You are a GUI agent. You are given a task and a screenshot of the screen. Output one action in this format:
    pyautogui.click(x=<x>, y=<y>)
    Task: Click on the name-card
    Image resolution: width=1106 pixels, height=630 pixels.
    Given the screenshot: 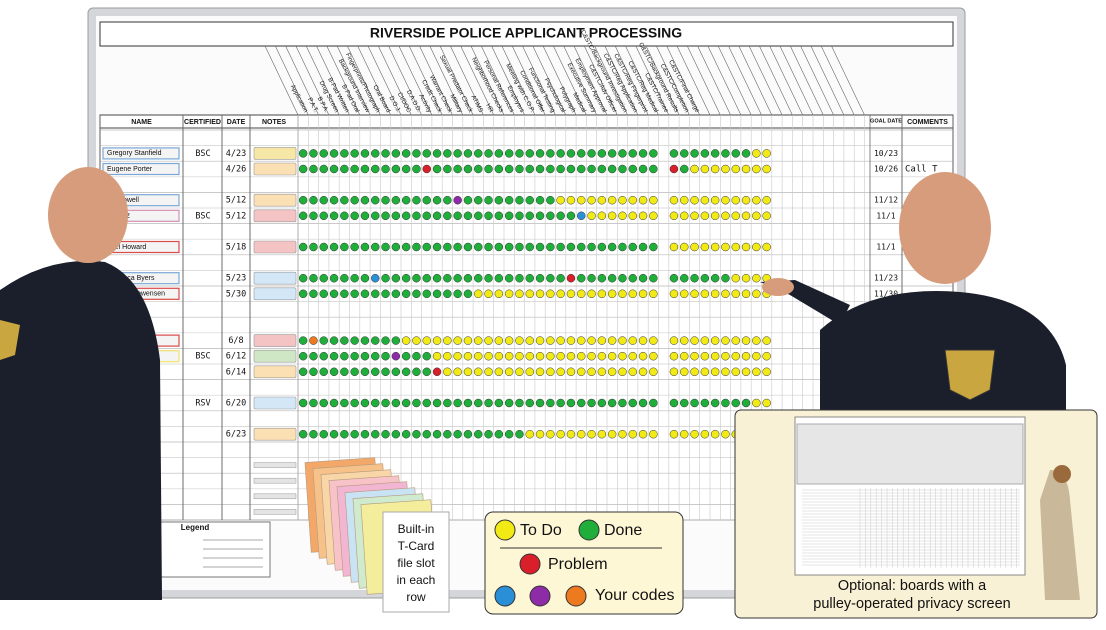 What is the action you would take?
    pyautogui.click(x=141, y=169)
    